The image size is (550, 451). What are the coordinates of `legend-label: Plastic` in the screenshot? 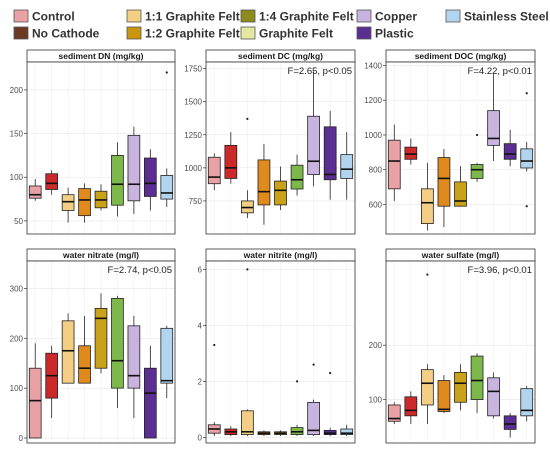 It's located at (394, 34).